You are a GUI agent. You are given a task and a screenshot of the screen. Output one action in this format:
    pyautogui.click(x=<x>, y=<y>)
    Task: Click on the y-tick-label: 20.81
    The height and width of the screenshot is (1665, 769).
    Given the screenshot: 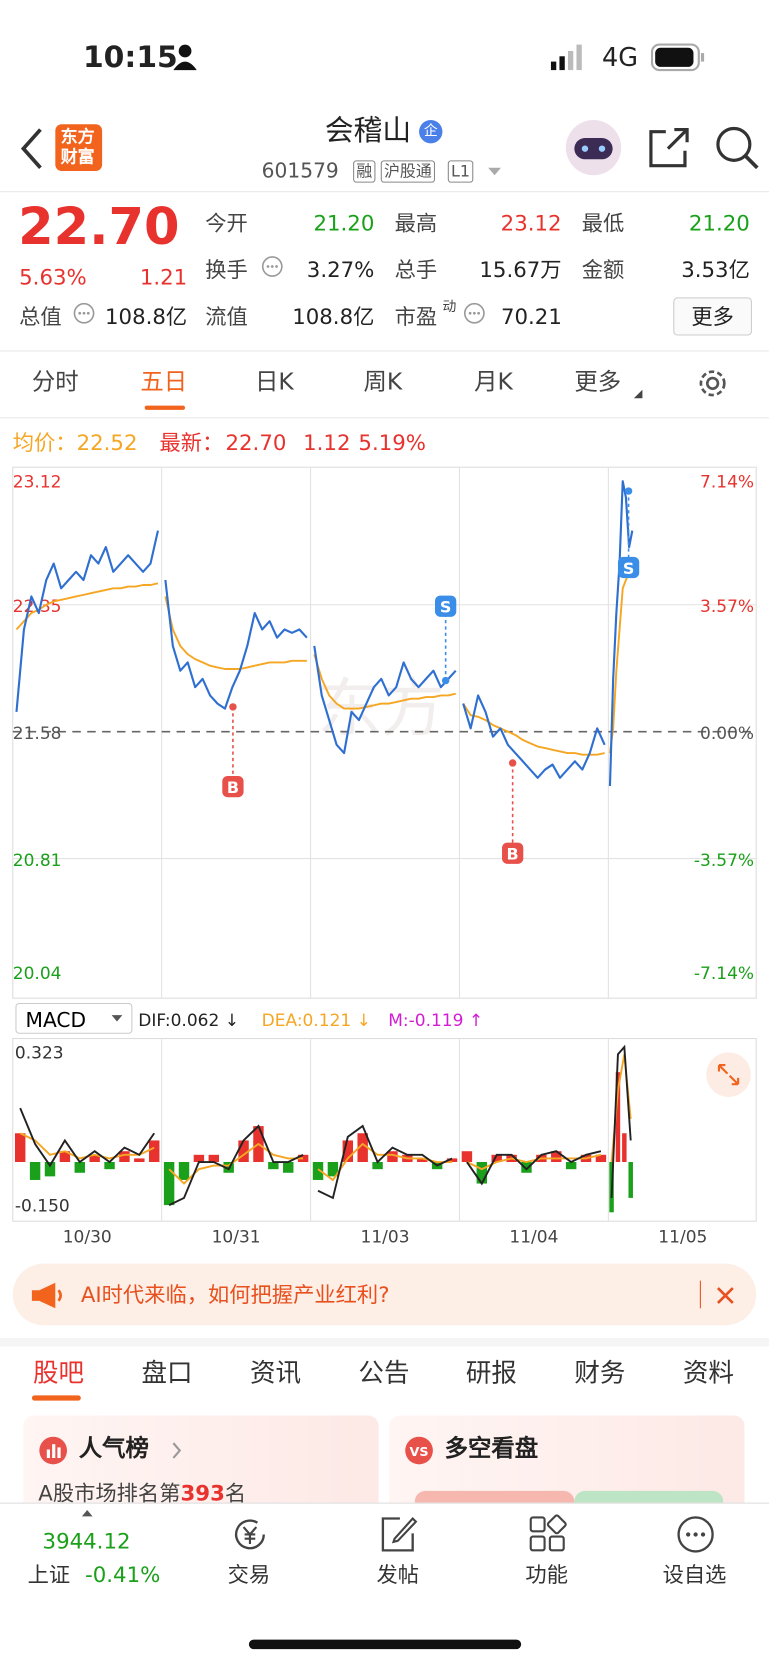 What is the action you would take?
    pyautogui.click(x=37, y=861)
    